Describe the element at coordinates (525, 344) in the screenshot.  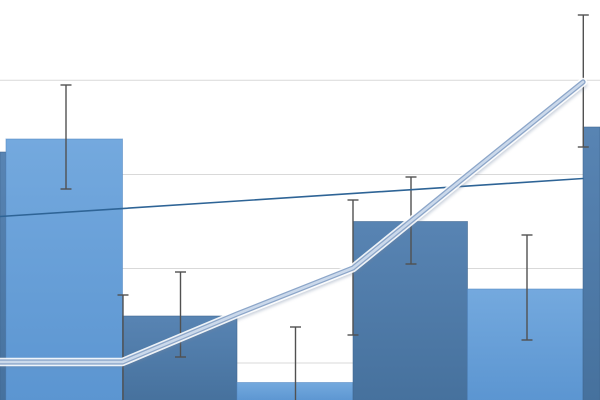
I see `bar-5-light` at that location.